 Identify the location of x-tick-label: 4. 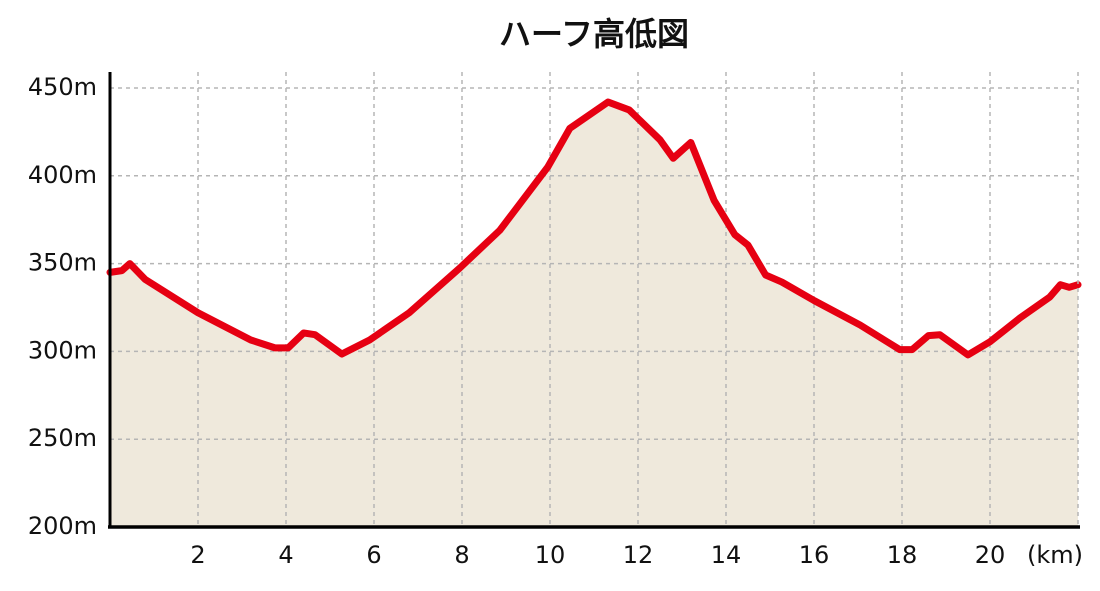
(285, 555).